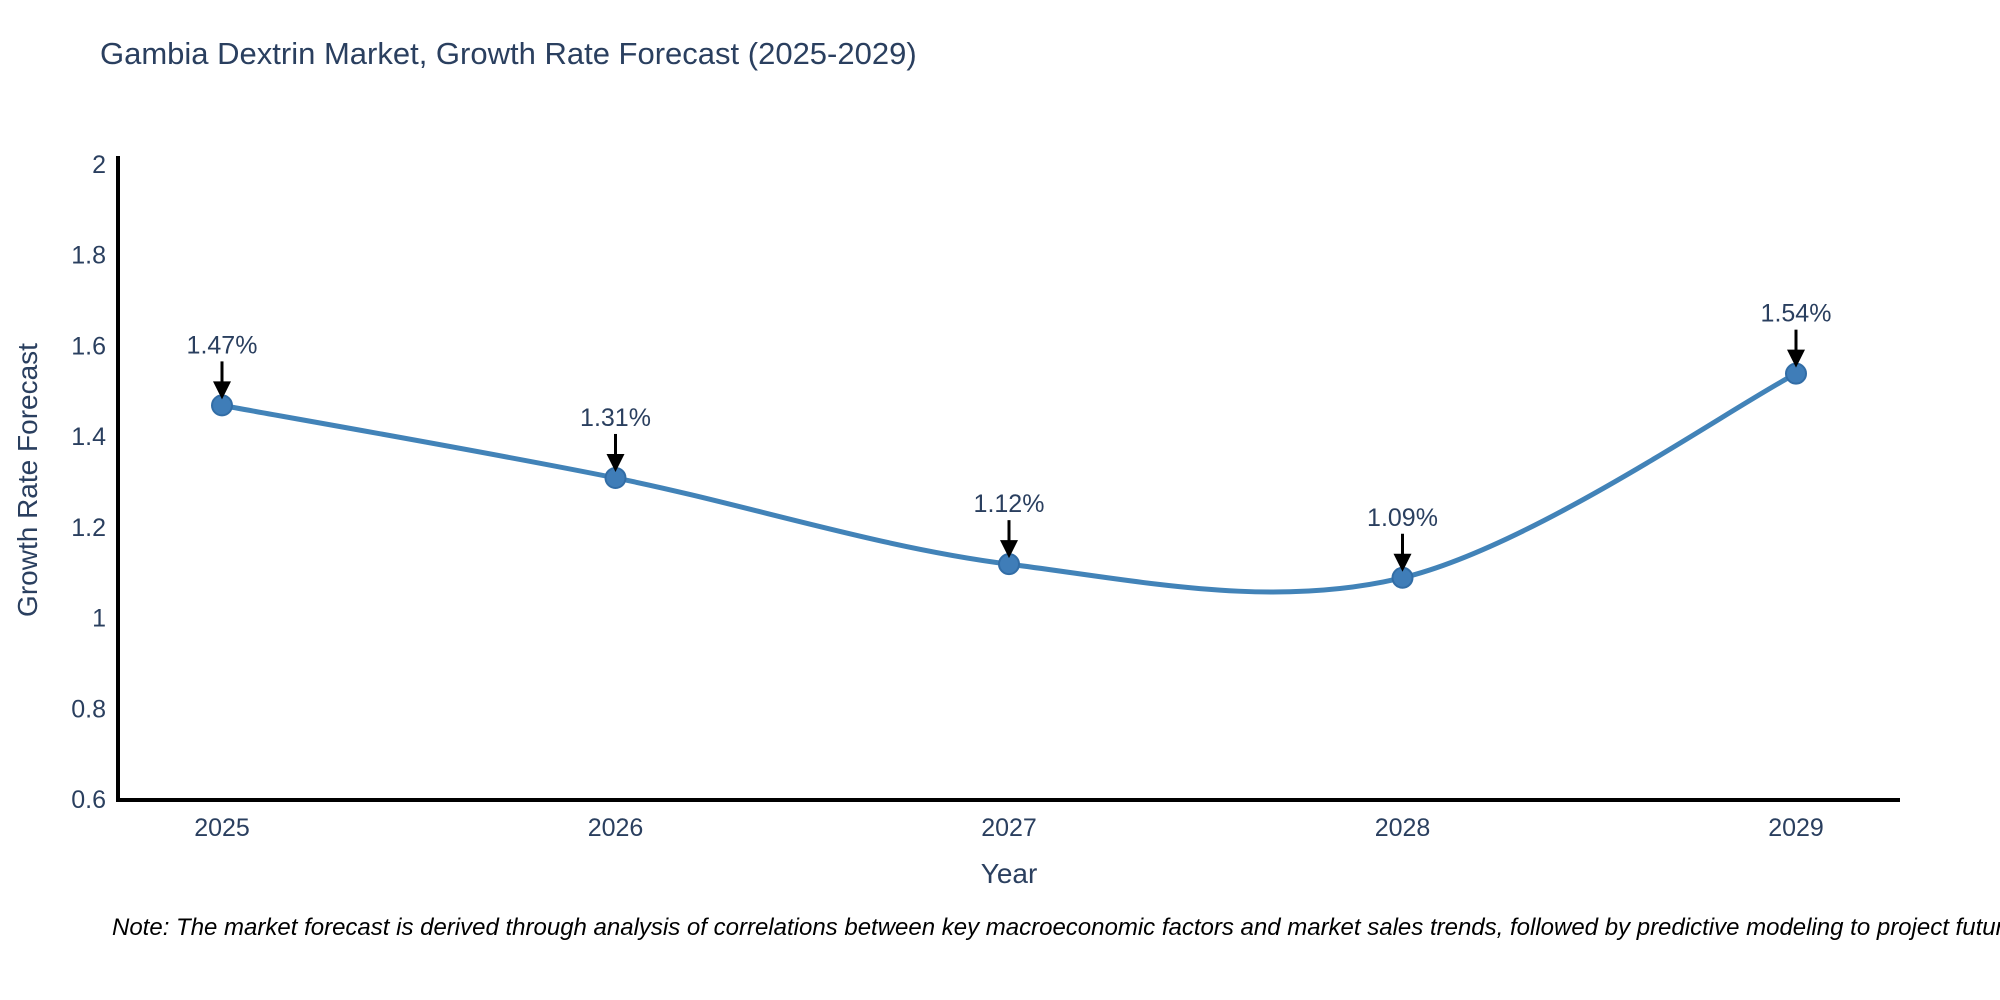 The width and height of the screenshot is (2000, 1000). Describe the element at coordinates (88, 800) in the screenshot. I see `y-tick-label: 0.6` at that location.